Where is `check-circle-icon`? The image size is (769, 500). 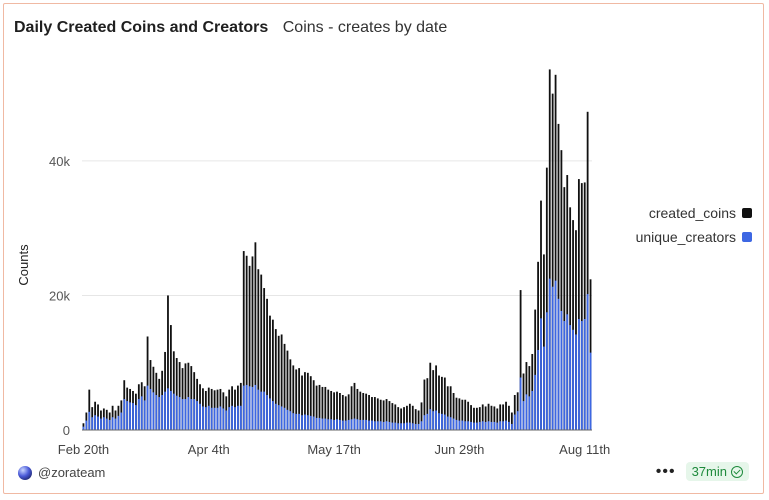 check-circle-icon is located at coordinates (737, 471).